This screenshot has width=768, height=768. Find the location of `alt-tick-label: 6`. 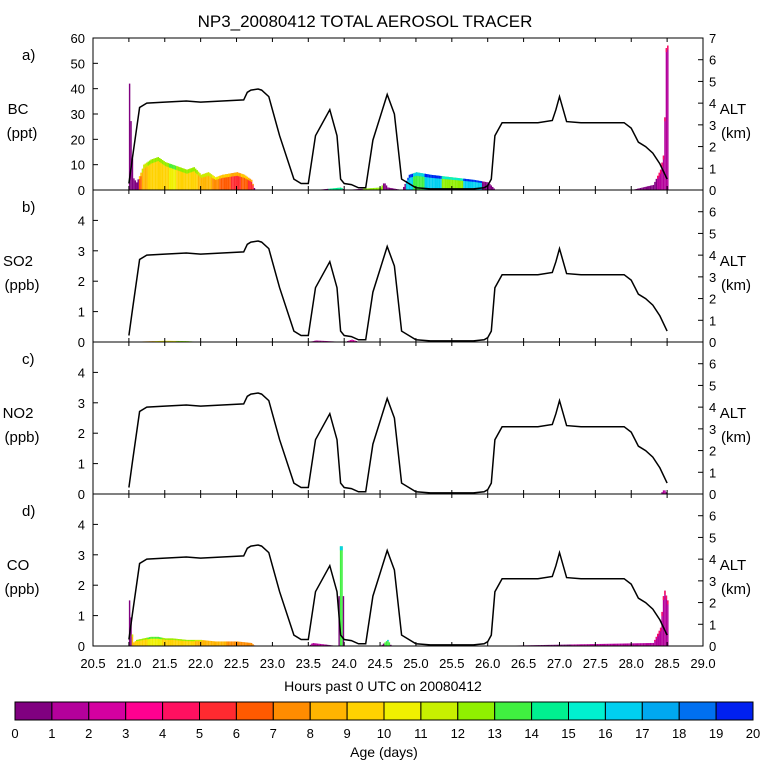

alt-tick-label: 6 is located at coordinates (712, 364).